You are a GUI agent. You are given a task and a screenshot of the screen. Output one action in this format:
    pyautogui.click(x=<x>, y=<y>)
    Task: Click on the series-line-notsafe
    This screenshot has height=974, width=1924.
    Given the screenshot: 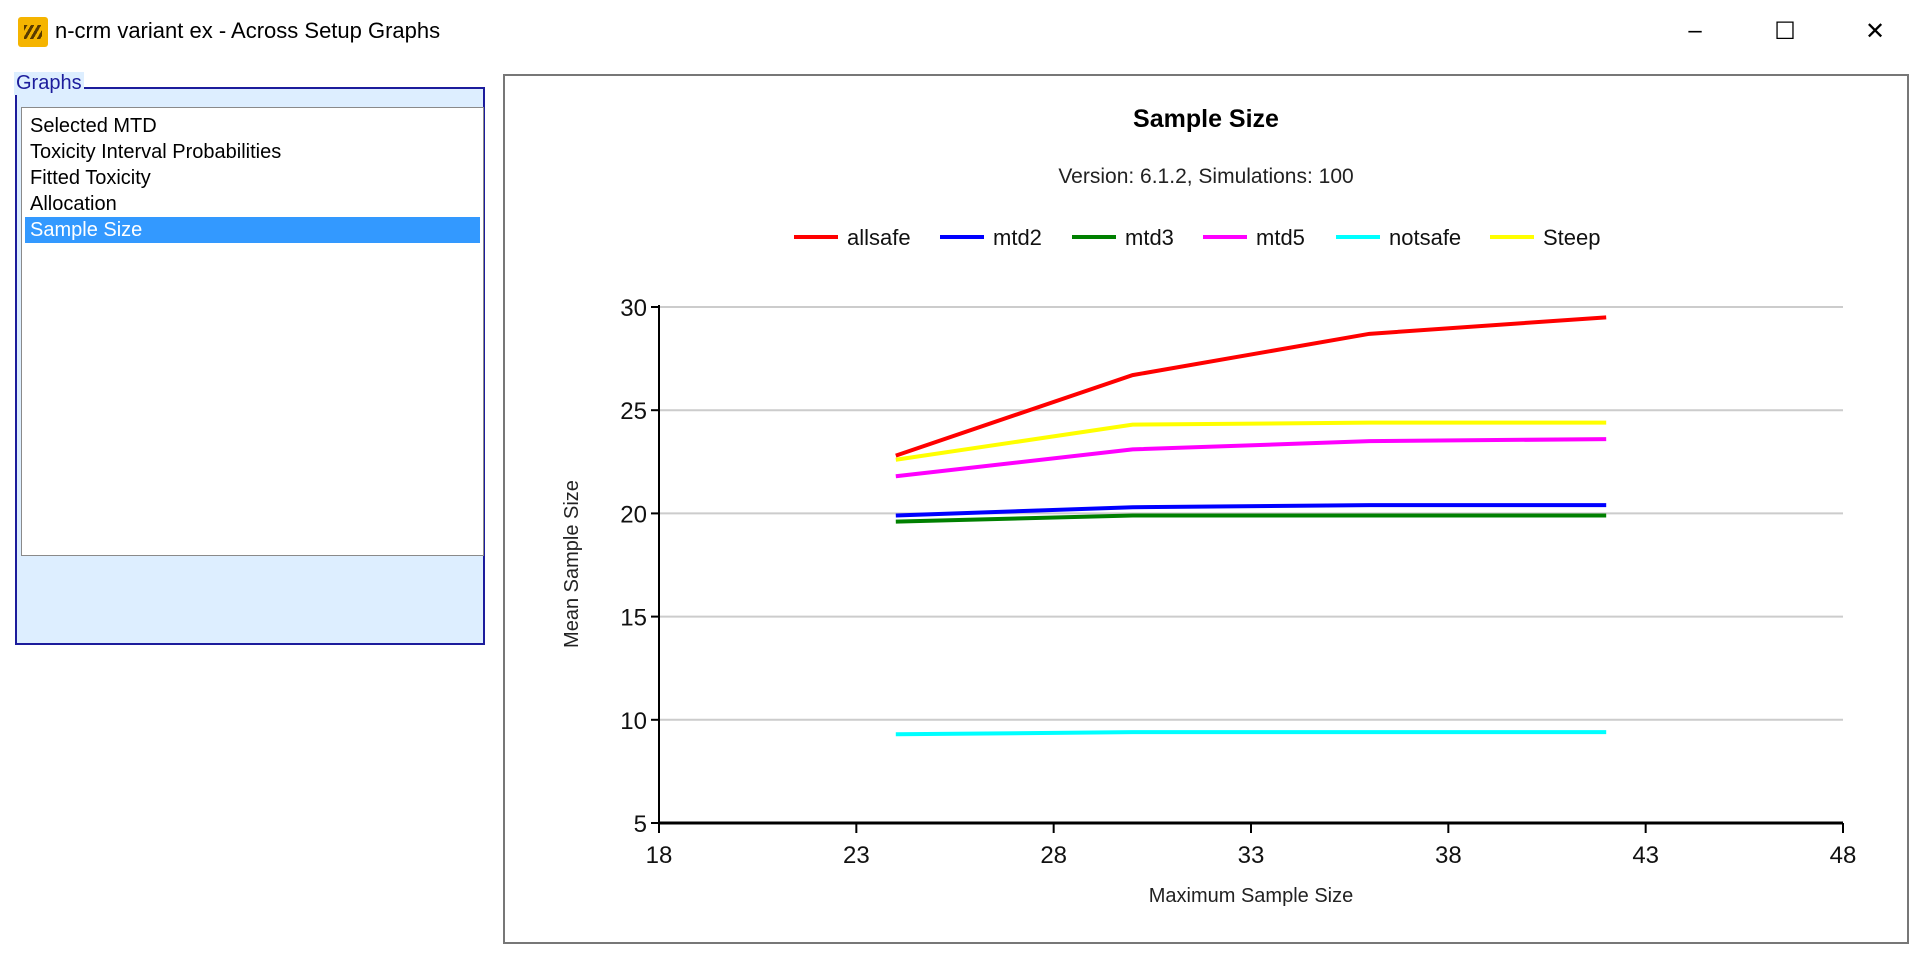 What is the action you would take?
    pyautogui.click(x=1251, y=733)
    